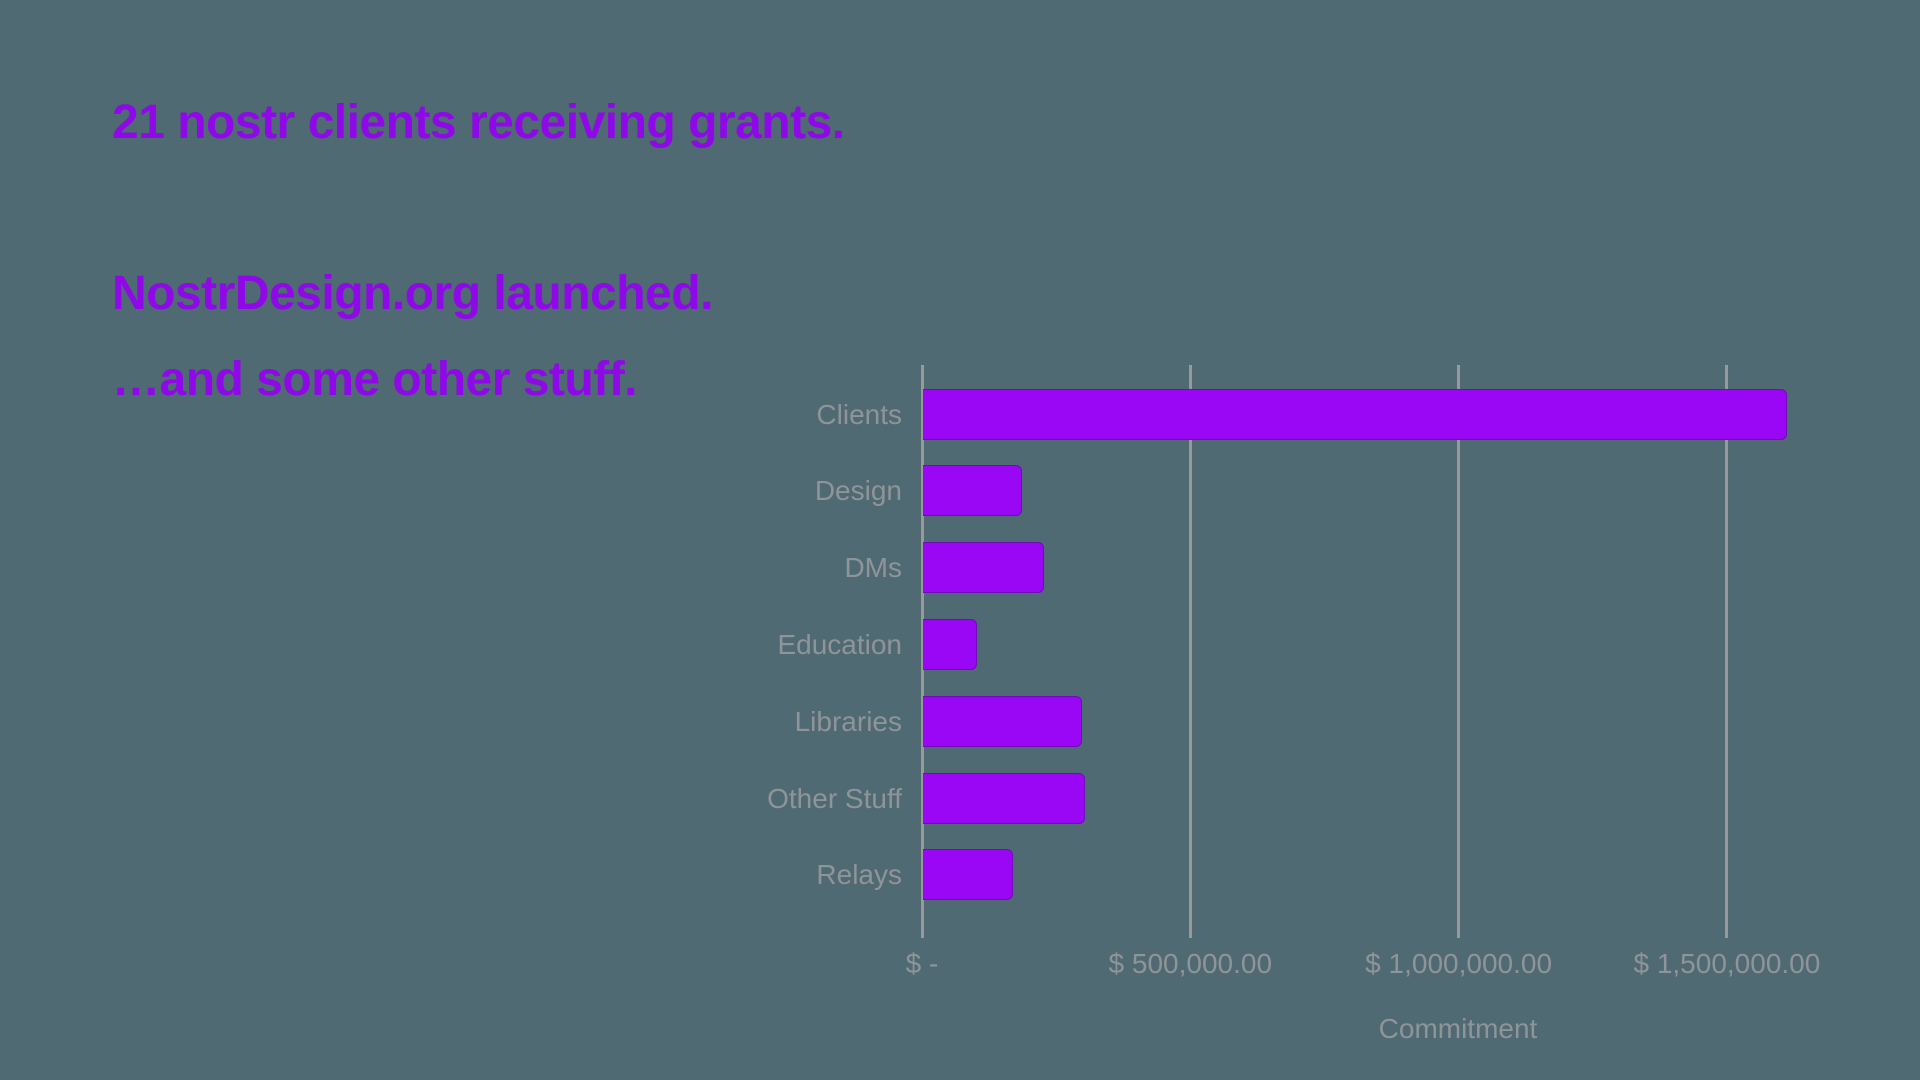 The height and width of the screenshot is (1080, 1920). Describe the element at coordinates (1003, 721) in the screenshot. I see `bar-libraries` at that location.